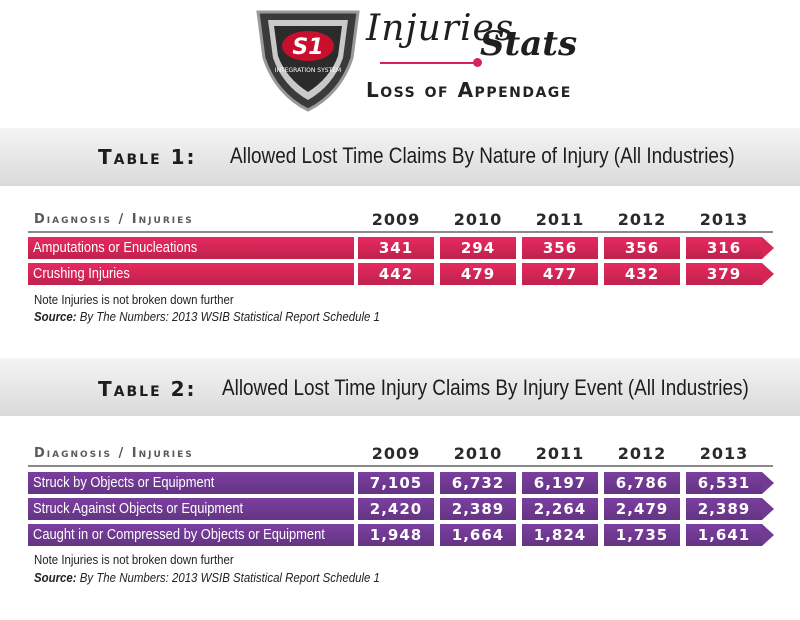 The height and width of the screenshot is (620, 800). I want to click on table-cell-2009: 7,105, so click(396, 483).